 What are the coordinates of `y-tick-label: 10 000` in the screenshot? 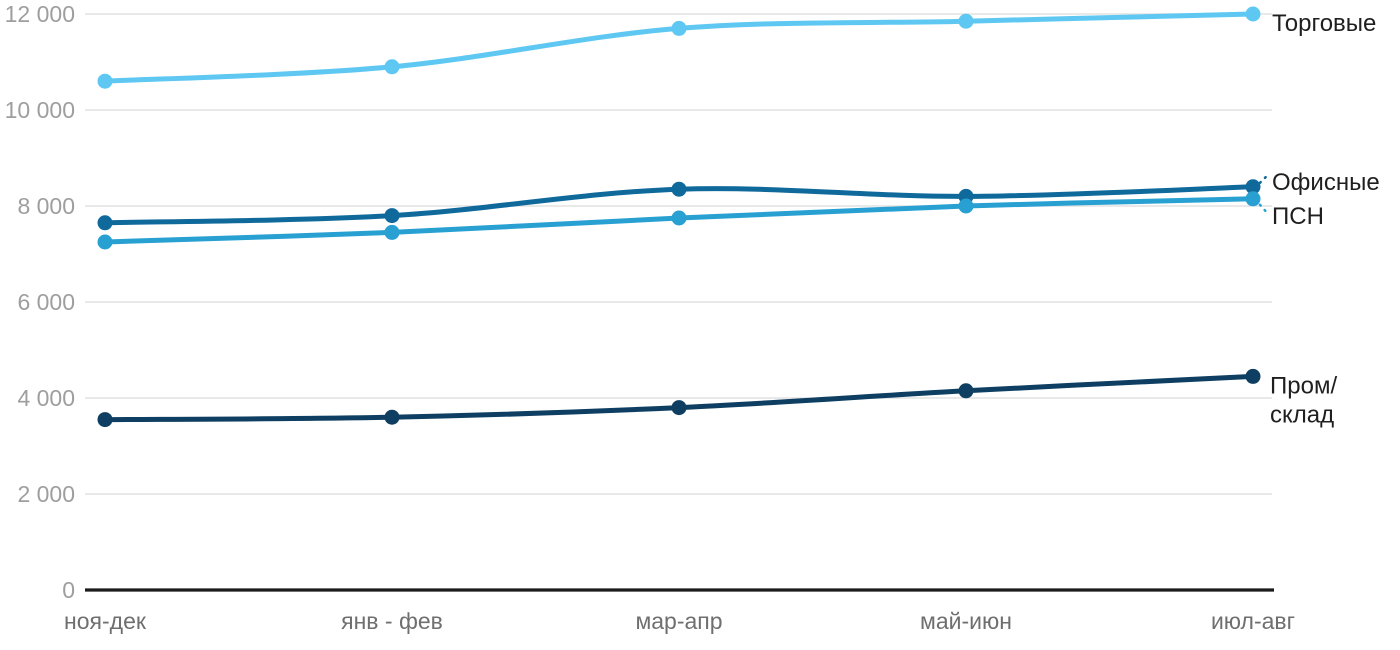 It's located at (40, 110).